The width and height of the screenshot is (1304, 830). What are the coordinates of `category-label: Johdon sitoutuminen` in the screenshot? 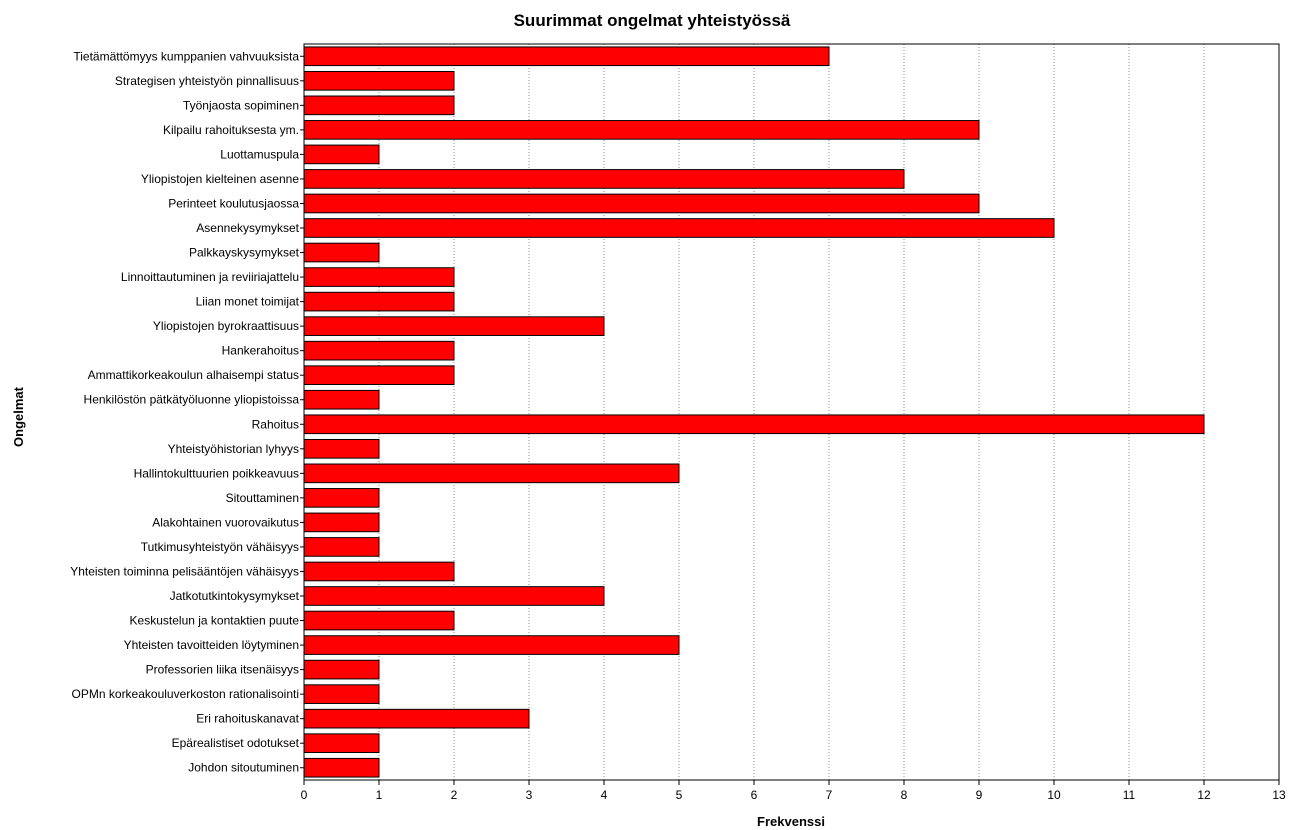 It's located at (243, 768).